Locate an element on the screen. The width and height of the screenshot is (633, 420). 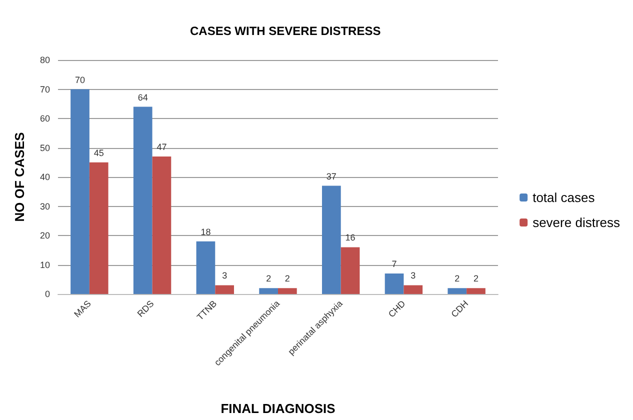
chart-title: CASES WITH SEVERE DISTRESS is located at coordinates (285, 31).